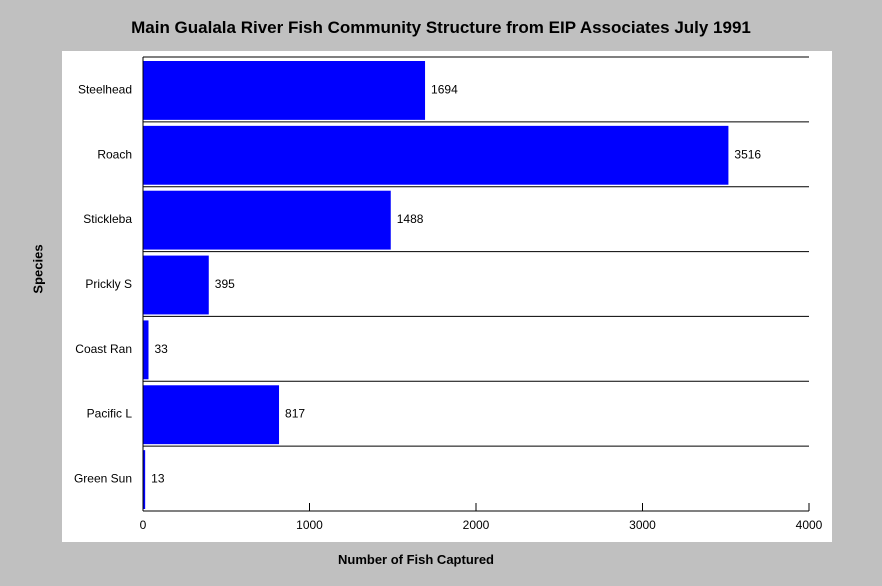  What do you see at coordinates (105, 89) in the screenshot?
I see `category-label: Steelhead` at bounding box center [105, 89].